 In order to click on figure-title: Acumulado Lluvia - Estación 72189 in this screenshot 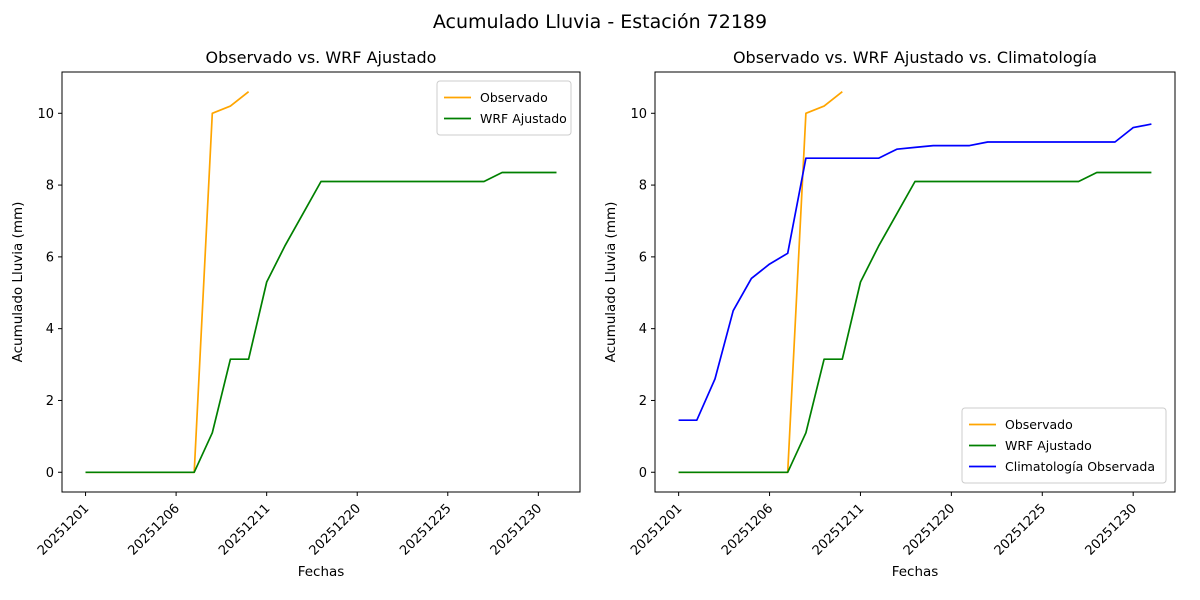, I will do `click(600, 22)`.